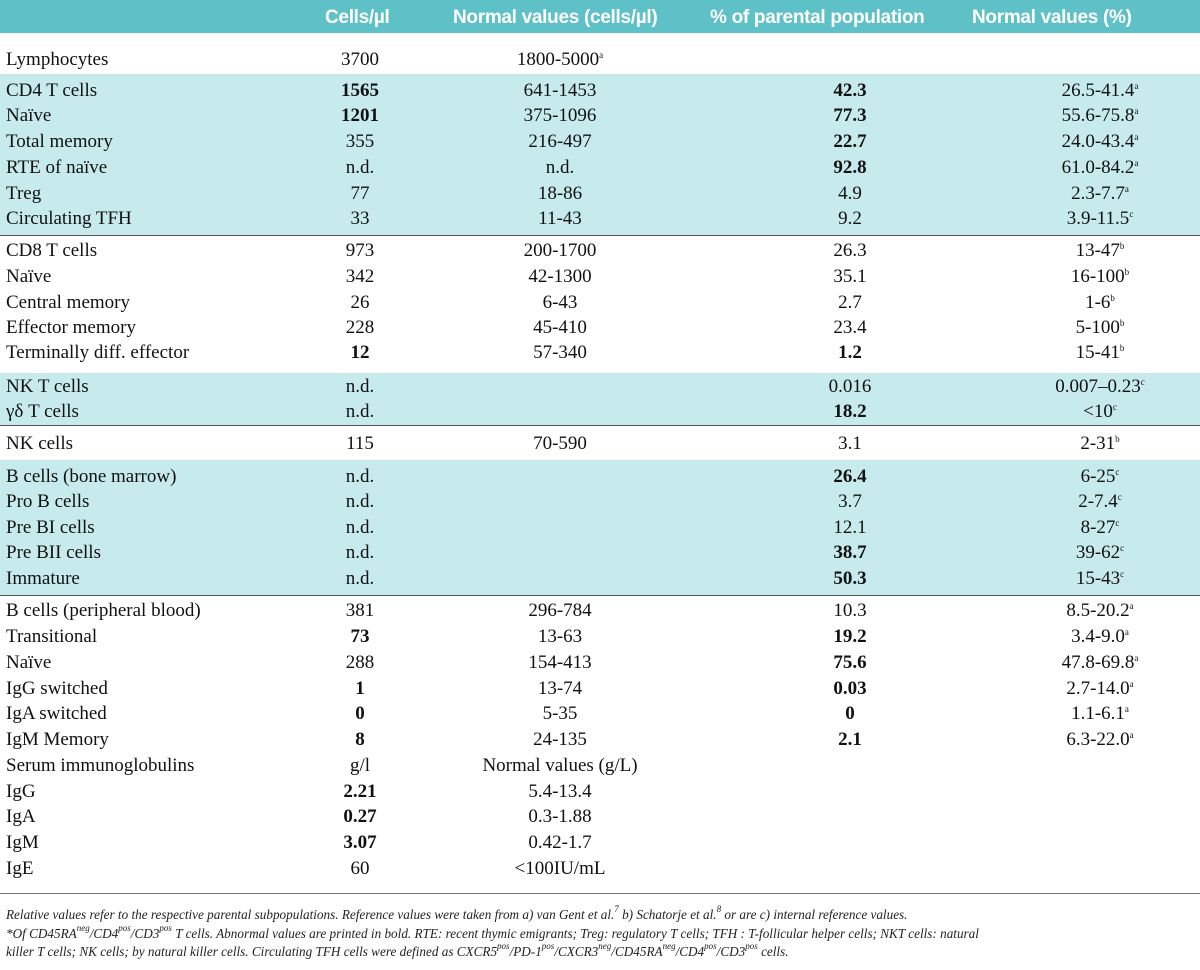 This screenshot has width=1200, height=970. What do you see at coordinates (850, 250) in the screenshot?
I see `pct-parental: 26.3` at bounding box center [850, 250].